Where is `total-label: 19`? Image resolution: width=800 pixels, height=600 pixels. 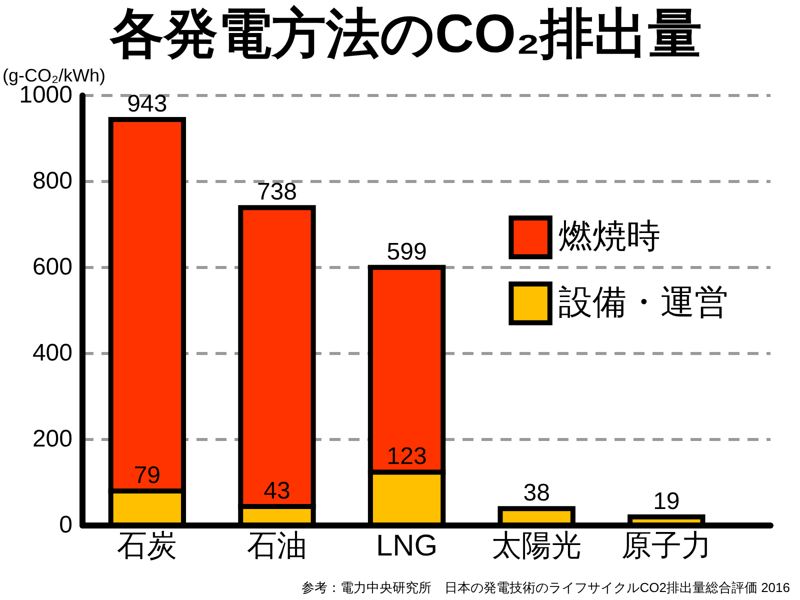 total-label: 19 is located at coordinates (666, 501).